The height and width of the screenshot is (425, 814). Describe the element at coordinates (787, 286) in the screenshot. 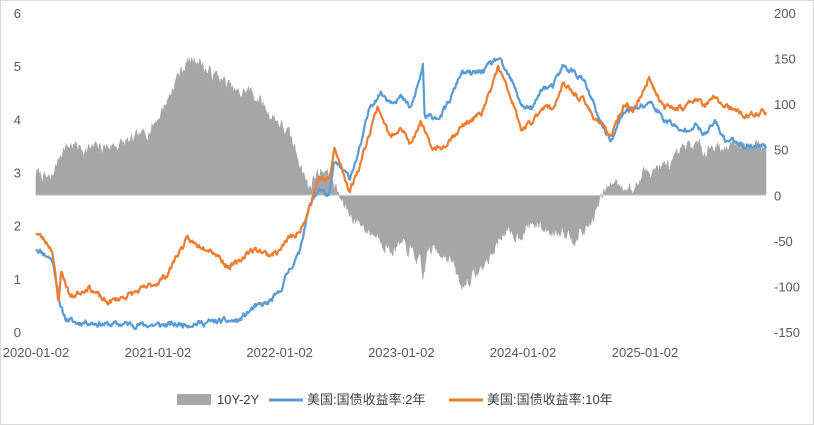

I see `right-tick-label: -100` at that location.